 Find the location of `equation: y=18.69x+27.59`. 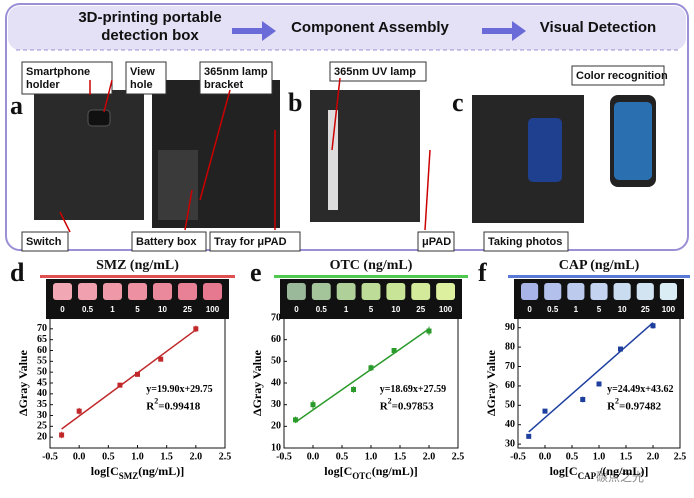

equation: y=18.69x+27.59 is located at coordinates (413, 389).